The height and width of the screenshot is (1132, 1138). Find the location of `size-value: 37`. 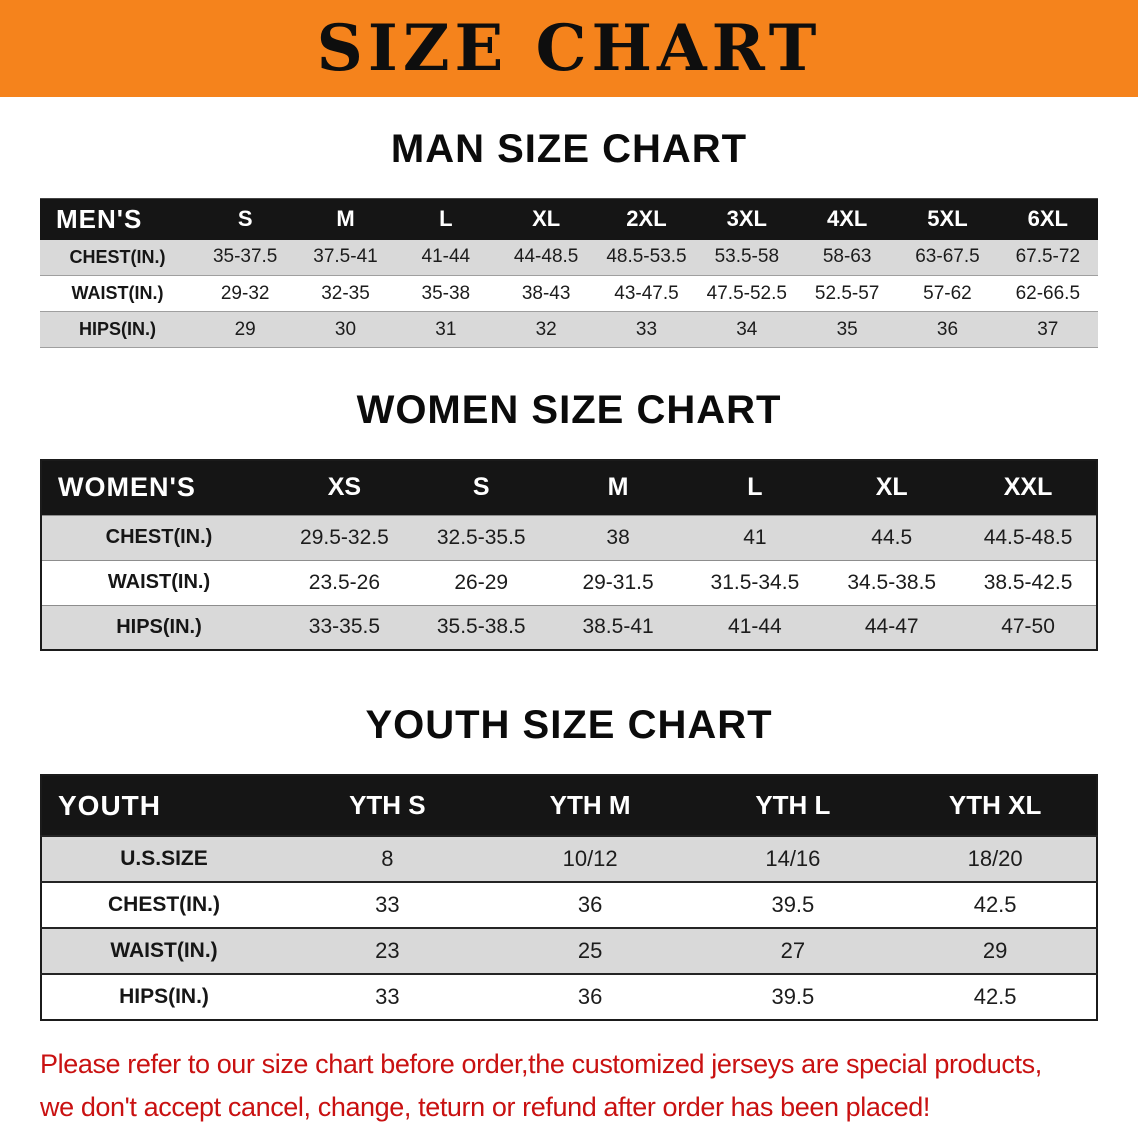

size-value: 37 is located at coordinates (1048, 329).